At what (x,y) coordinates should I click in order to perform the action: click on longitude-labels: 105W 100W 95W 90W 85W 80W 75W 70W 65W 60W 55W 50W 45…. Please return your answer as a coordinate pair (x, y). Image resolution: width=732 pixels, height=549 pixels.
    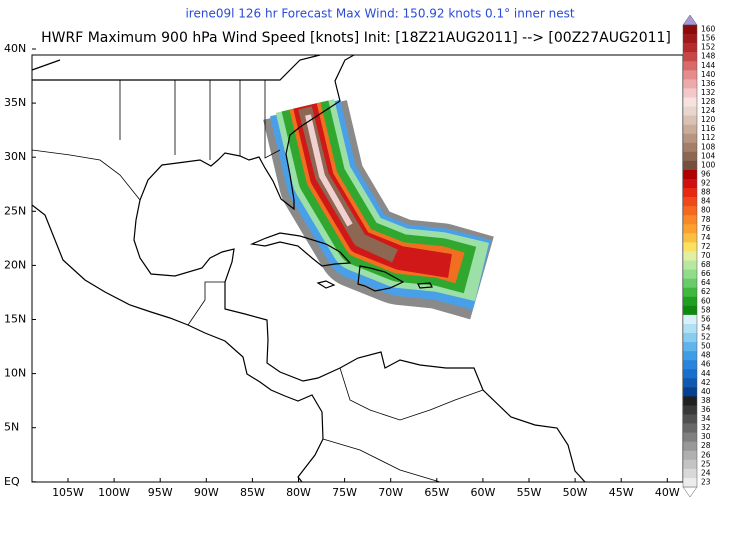
    Looking at the image, I should click on (366, 488).